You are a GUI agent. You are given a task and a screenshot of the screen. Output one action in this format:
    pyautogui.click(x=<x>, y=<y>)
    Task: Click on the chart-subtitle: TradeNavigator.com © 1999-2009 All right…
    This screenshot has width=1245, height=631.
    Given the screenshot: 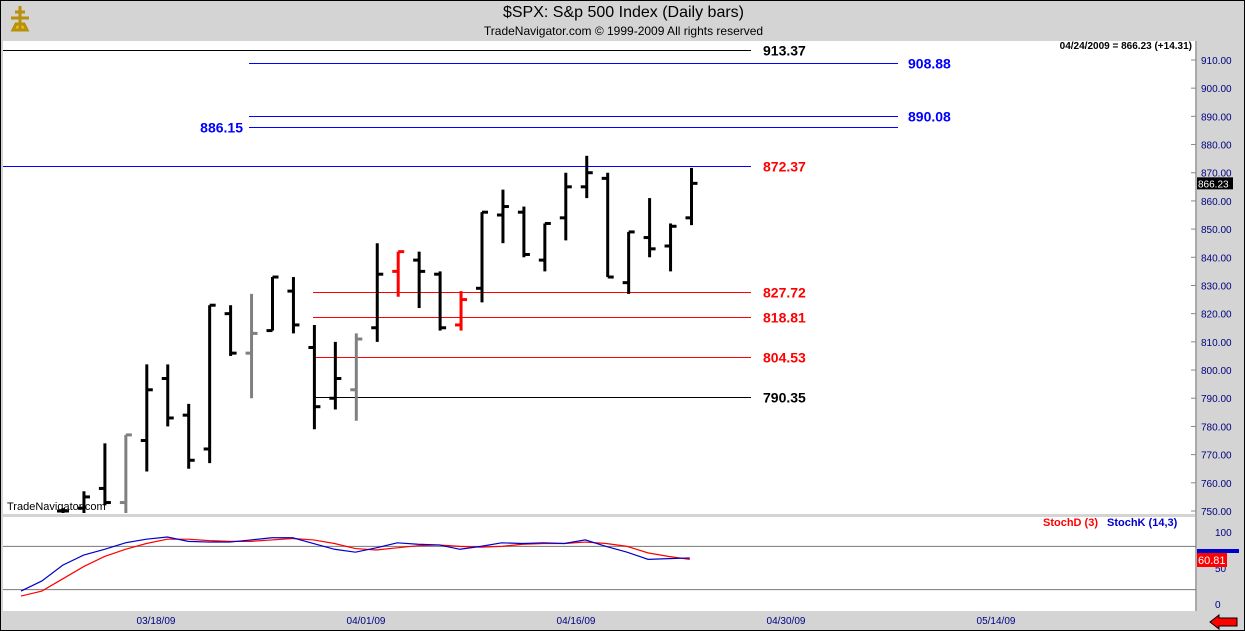 What is the action you would take?
    pyautogui.click(x=623, y=31)
    